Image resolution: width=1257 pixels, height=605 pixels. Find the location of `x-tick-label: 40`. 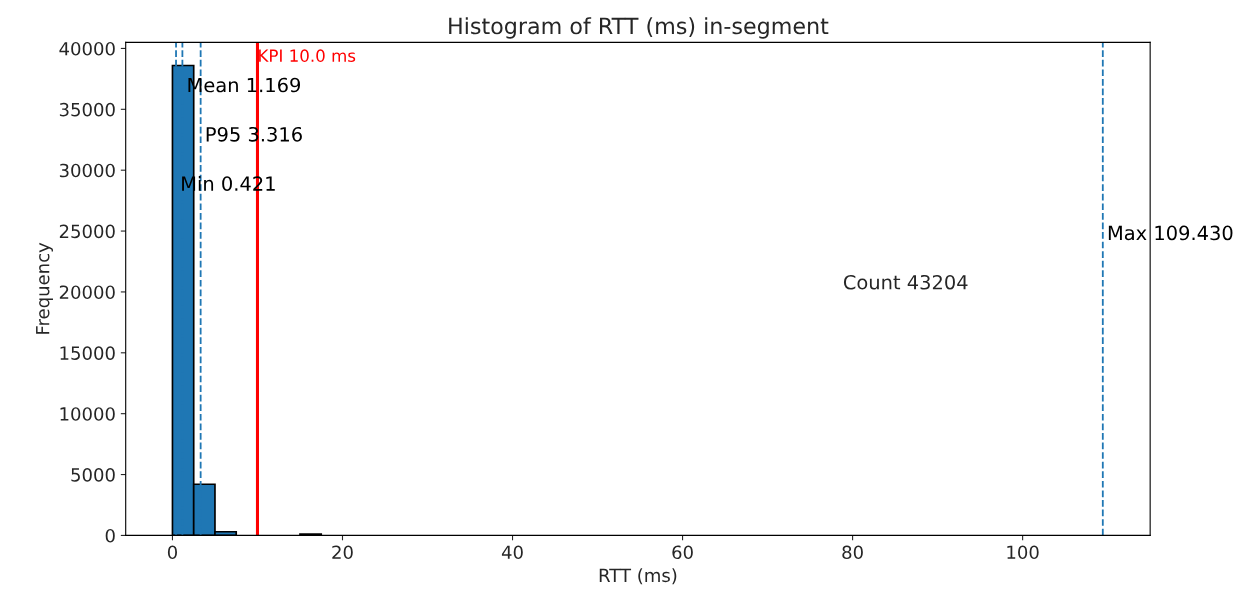

x-tick-label: 40 is located at coordinates (512, 552).